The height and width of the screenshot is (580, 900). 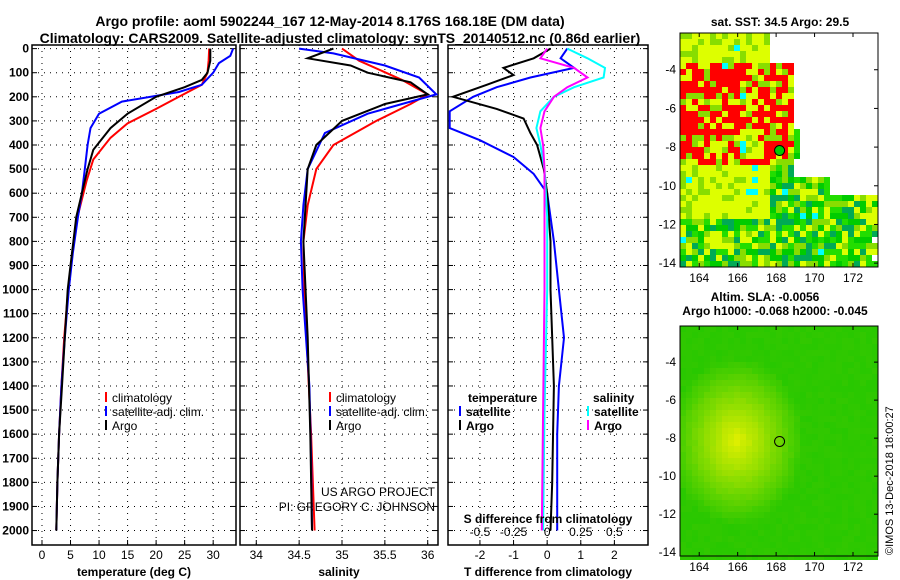 I want to click on credit-project: US ARGO PROJECT, so click(x=378, y=492).